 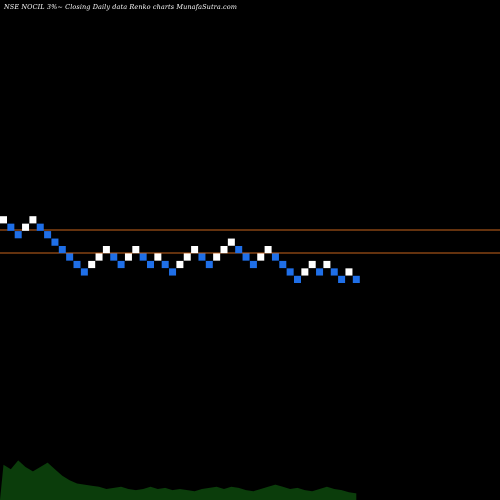 I want to click on volume-area, so click(x=178, y=480).